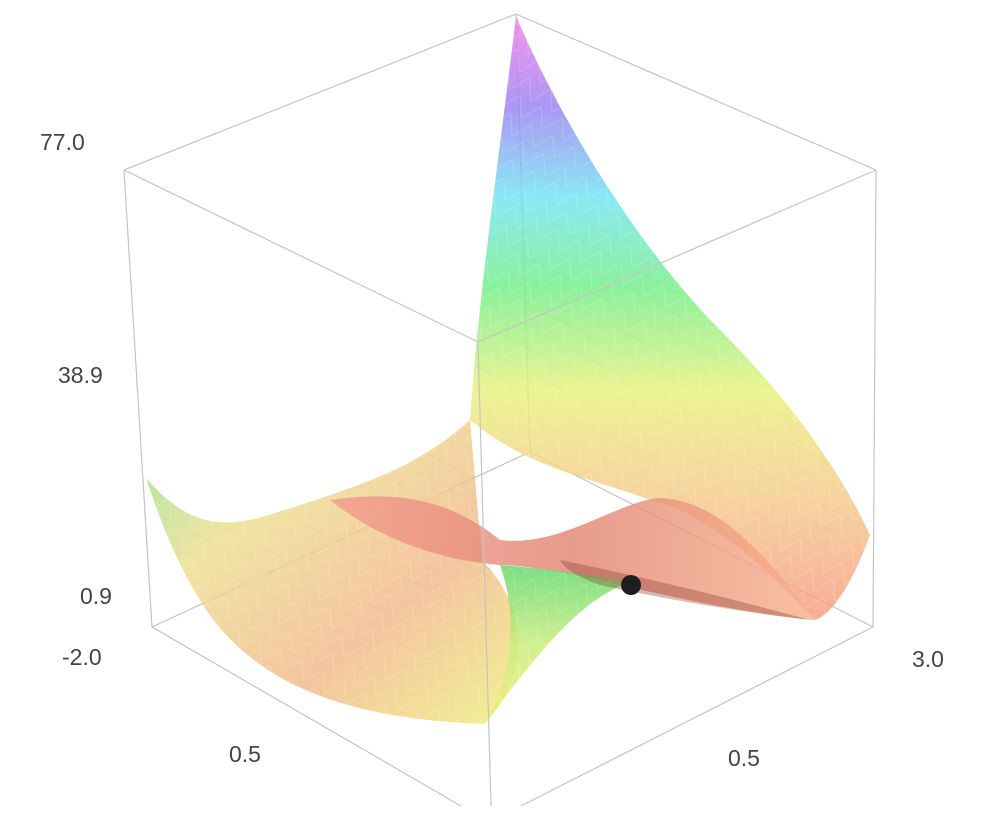 The image size is (988, 828). What do you see at coordinates (744, 758) in the screenshot?
I see `y-tick-label: 0.5` at bounding box center [744, 758].